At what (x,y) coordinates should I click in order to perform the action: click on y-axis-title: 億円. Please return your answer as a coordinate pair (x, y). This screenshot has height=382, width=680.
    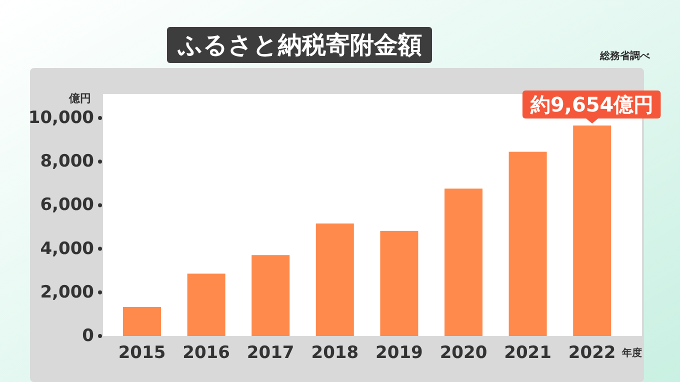
    Looking at the image, I should click on (79, 98).